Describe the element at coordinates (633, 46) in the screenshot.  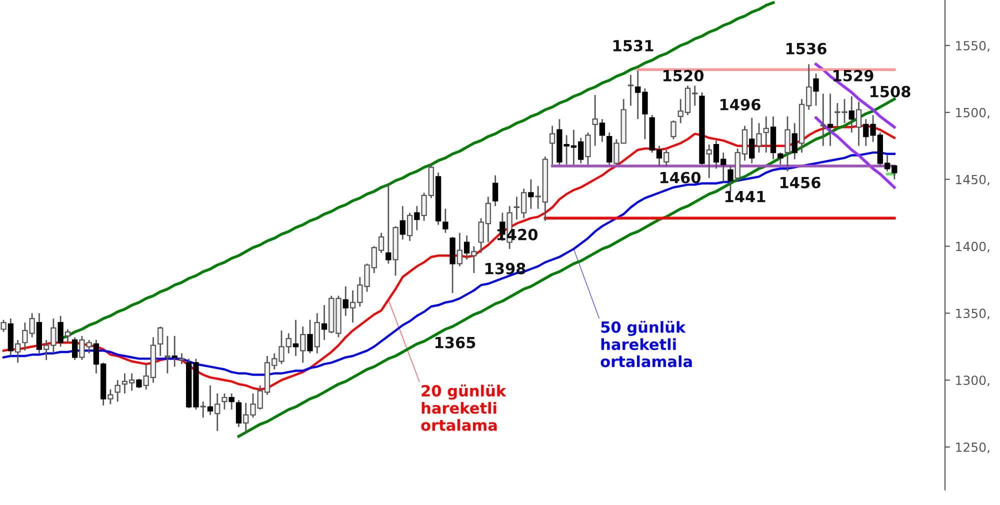
I see `annotation: 1531` at that location.